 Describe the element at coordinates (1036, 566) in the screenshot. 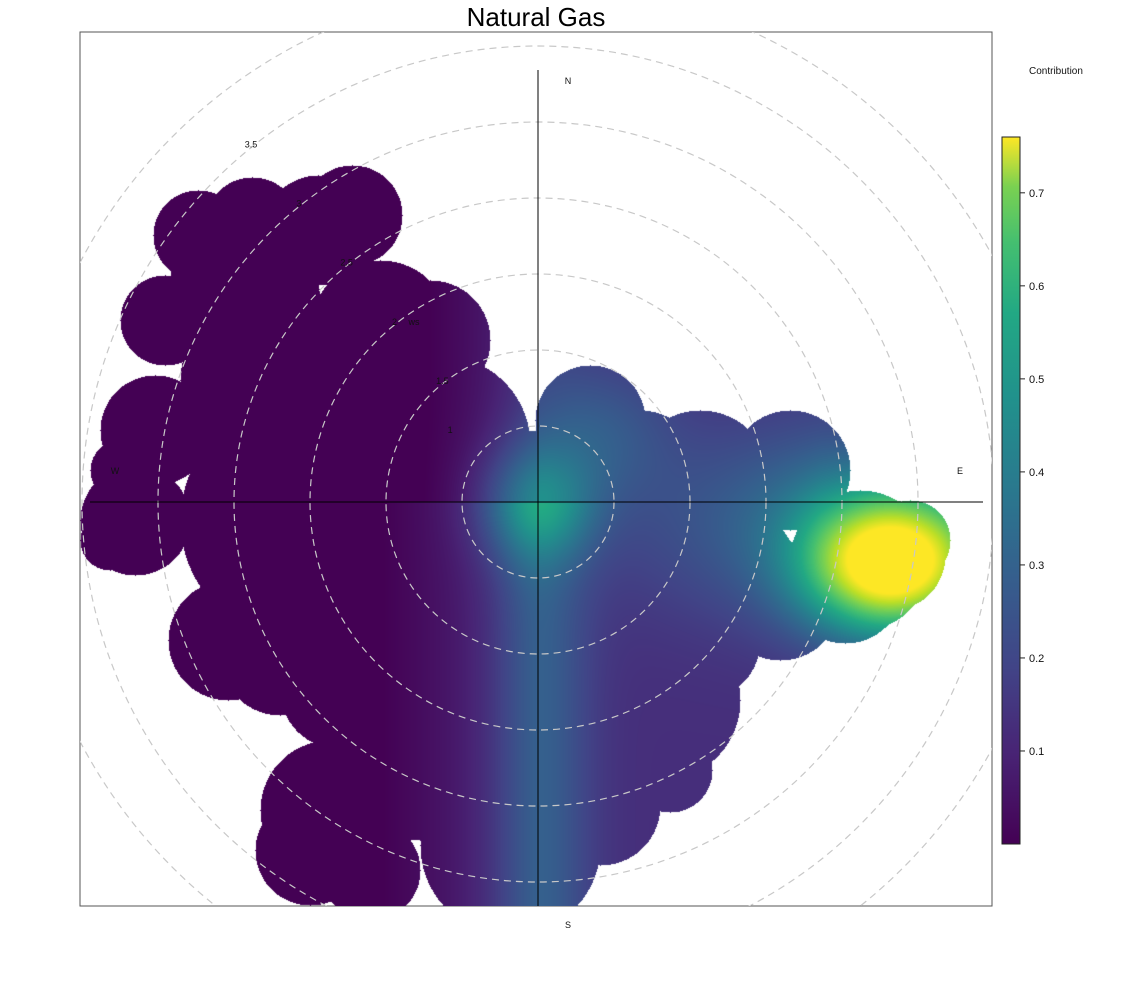

I see `colorbar-tick-label: 0.3` at that location.